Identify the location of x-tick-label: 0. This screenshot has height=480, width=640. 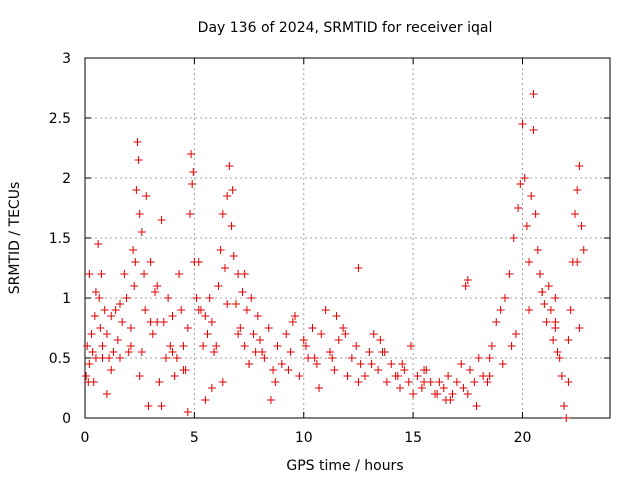
(85, 438).